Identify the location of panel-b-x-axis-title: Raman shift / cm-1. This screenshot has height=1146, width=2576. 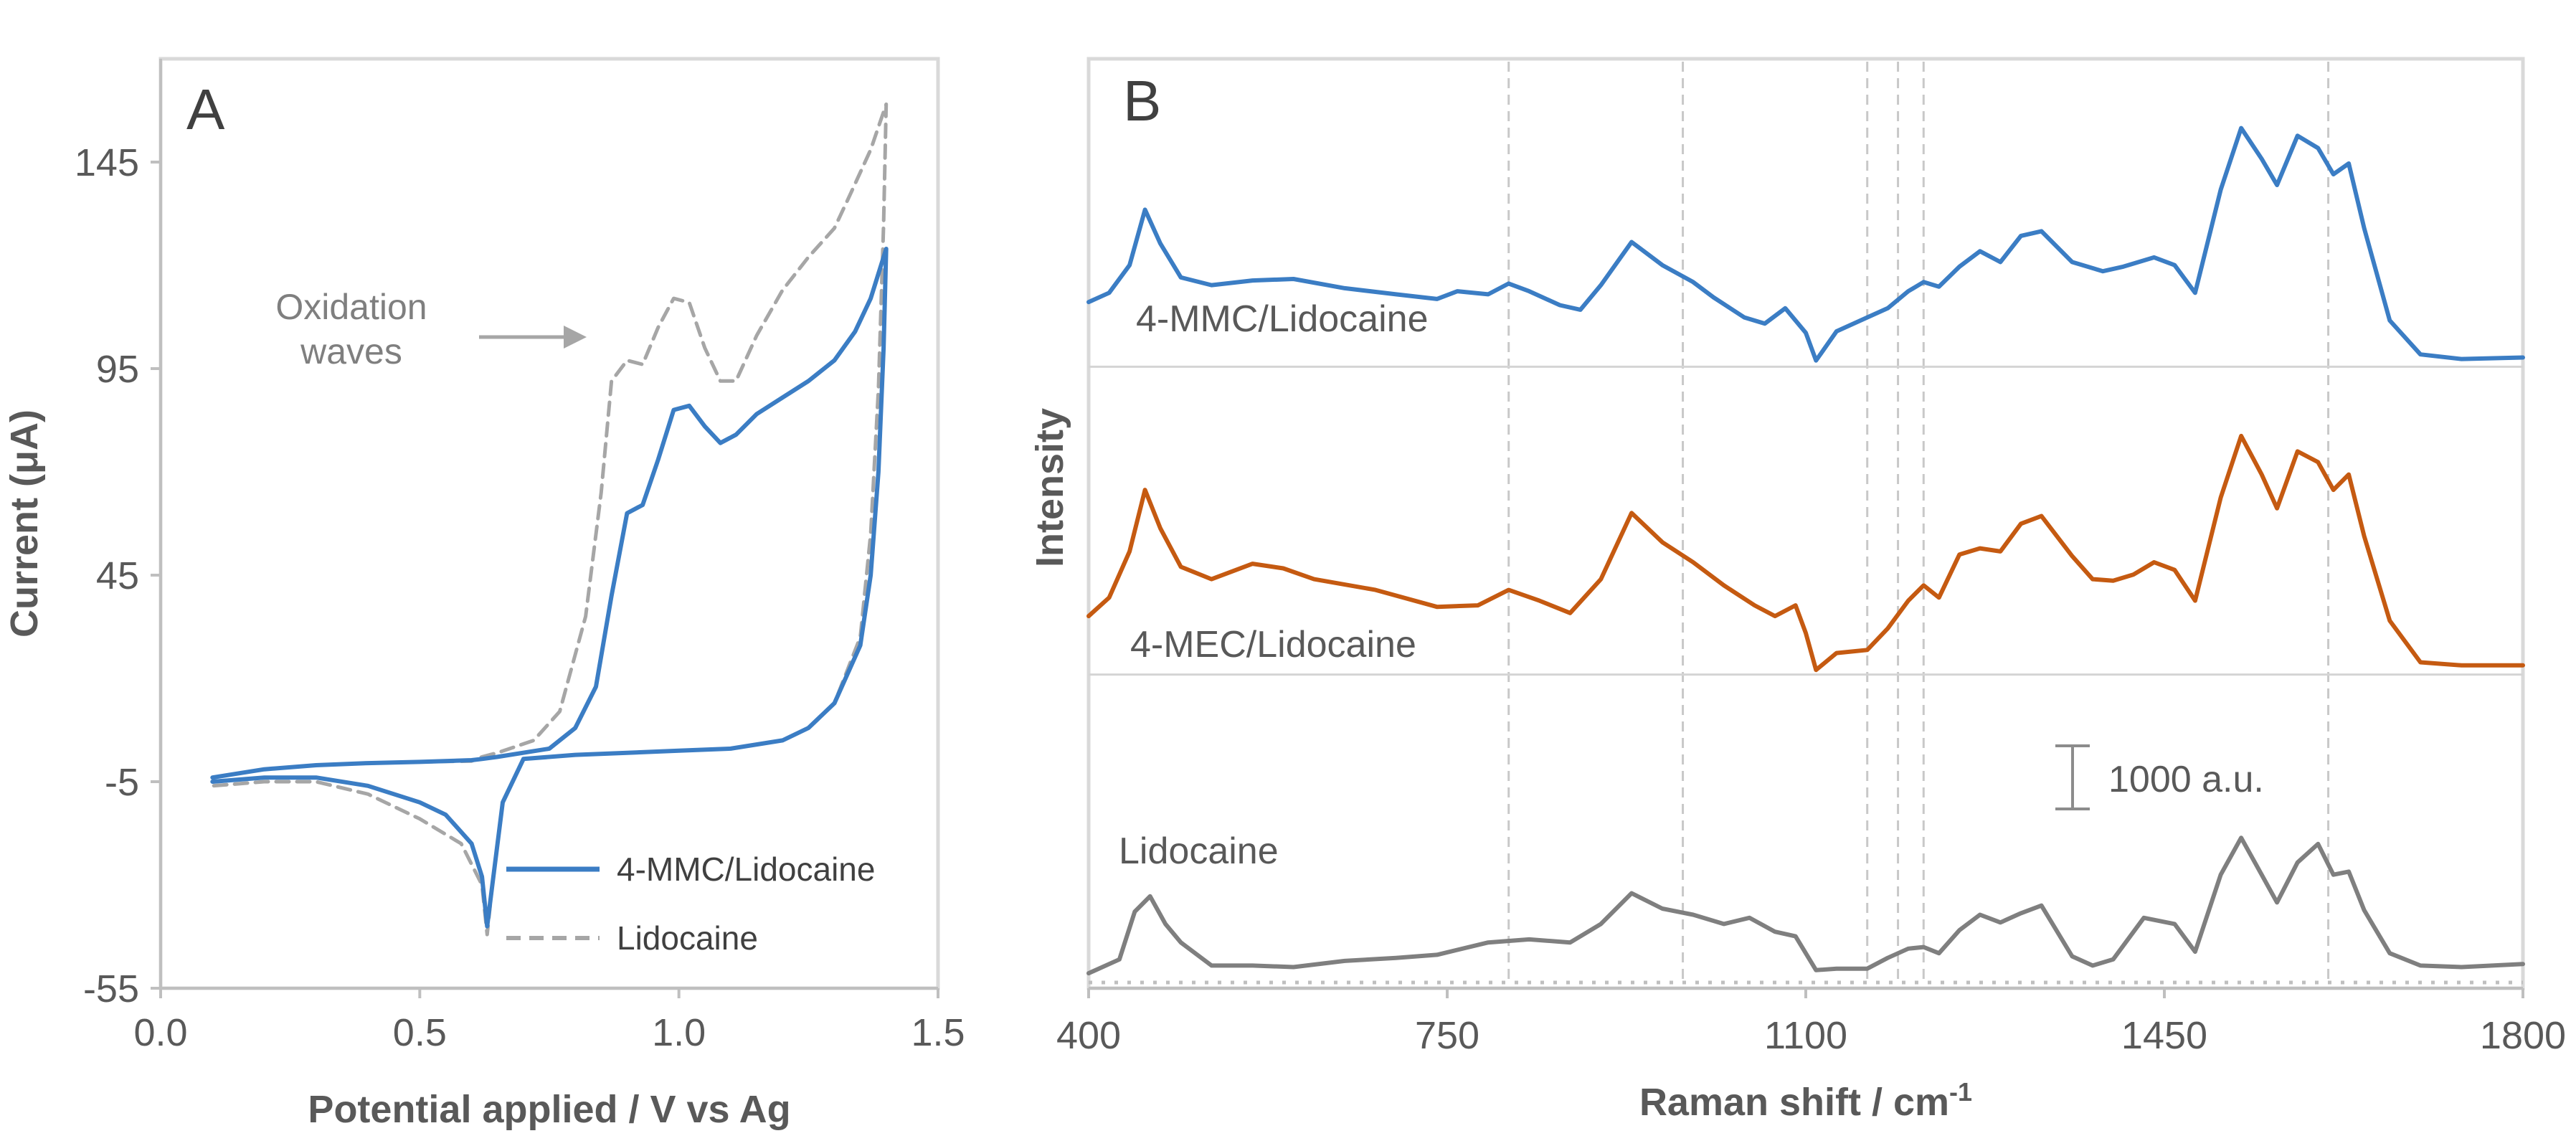
(1805, 1100).